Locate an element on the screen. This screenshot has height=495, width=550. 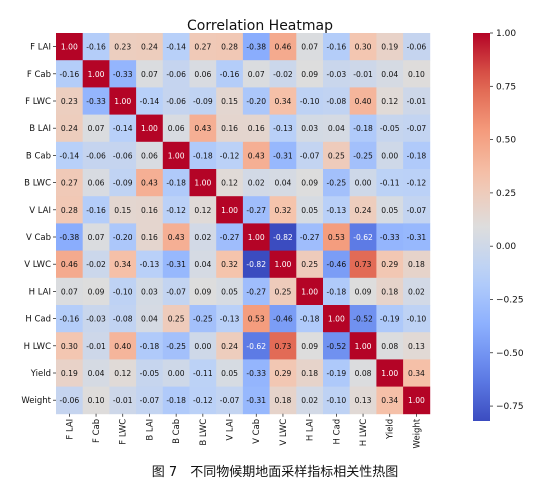
cell-value-label: 0.18 is located at coordinates (282, 400).